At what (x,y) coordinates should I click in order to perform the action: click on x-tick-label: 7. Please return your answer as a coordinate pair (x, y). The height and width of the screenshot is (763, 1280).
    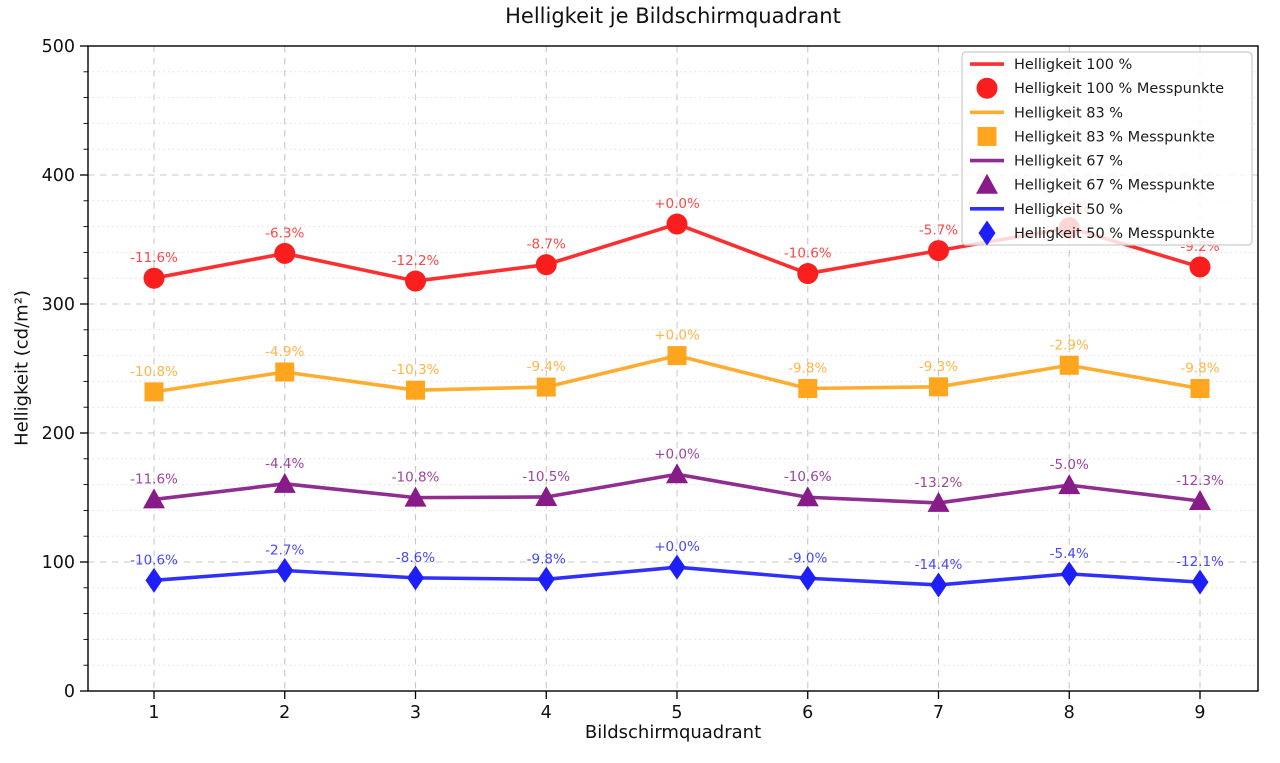
    Looking at the image, I should click on (938, 713).